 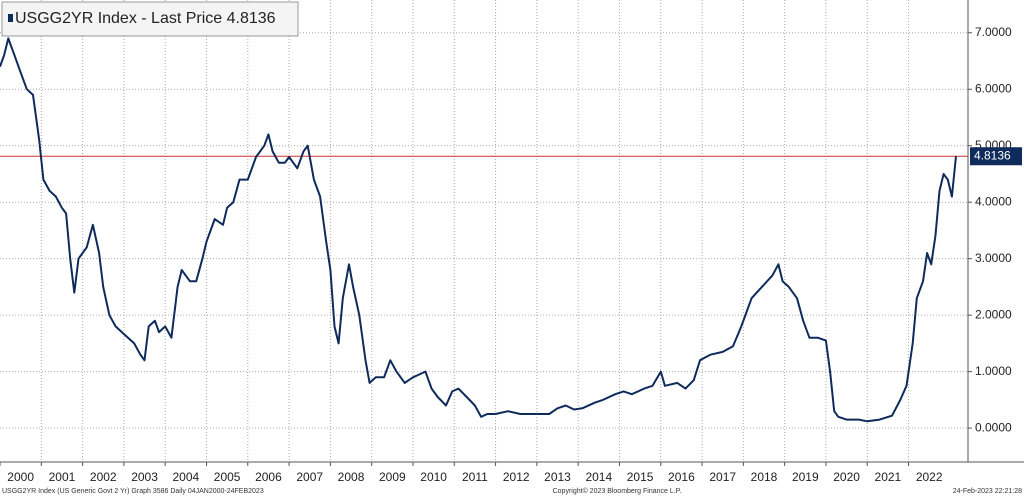 I want to click on x-tick-label: 2015, so click(x=640, y=477).